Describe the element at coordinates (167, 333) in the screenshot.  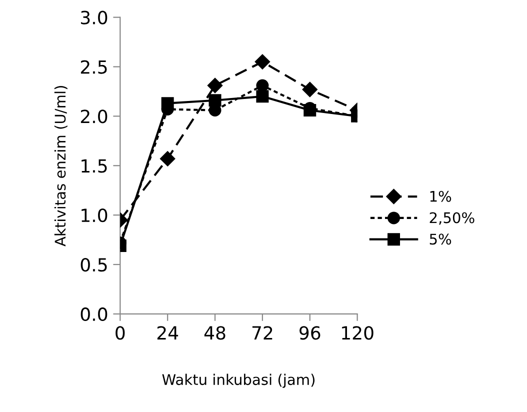
I see `x-tick-label: 24` at that location.